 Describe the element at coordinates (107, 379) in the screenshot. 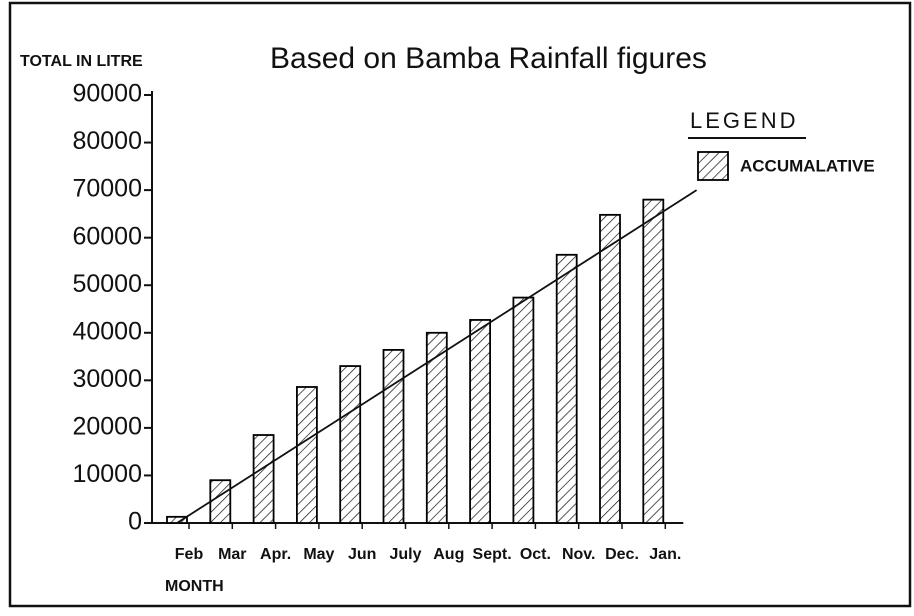

I see `y-tick-label: 30000` at that location.